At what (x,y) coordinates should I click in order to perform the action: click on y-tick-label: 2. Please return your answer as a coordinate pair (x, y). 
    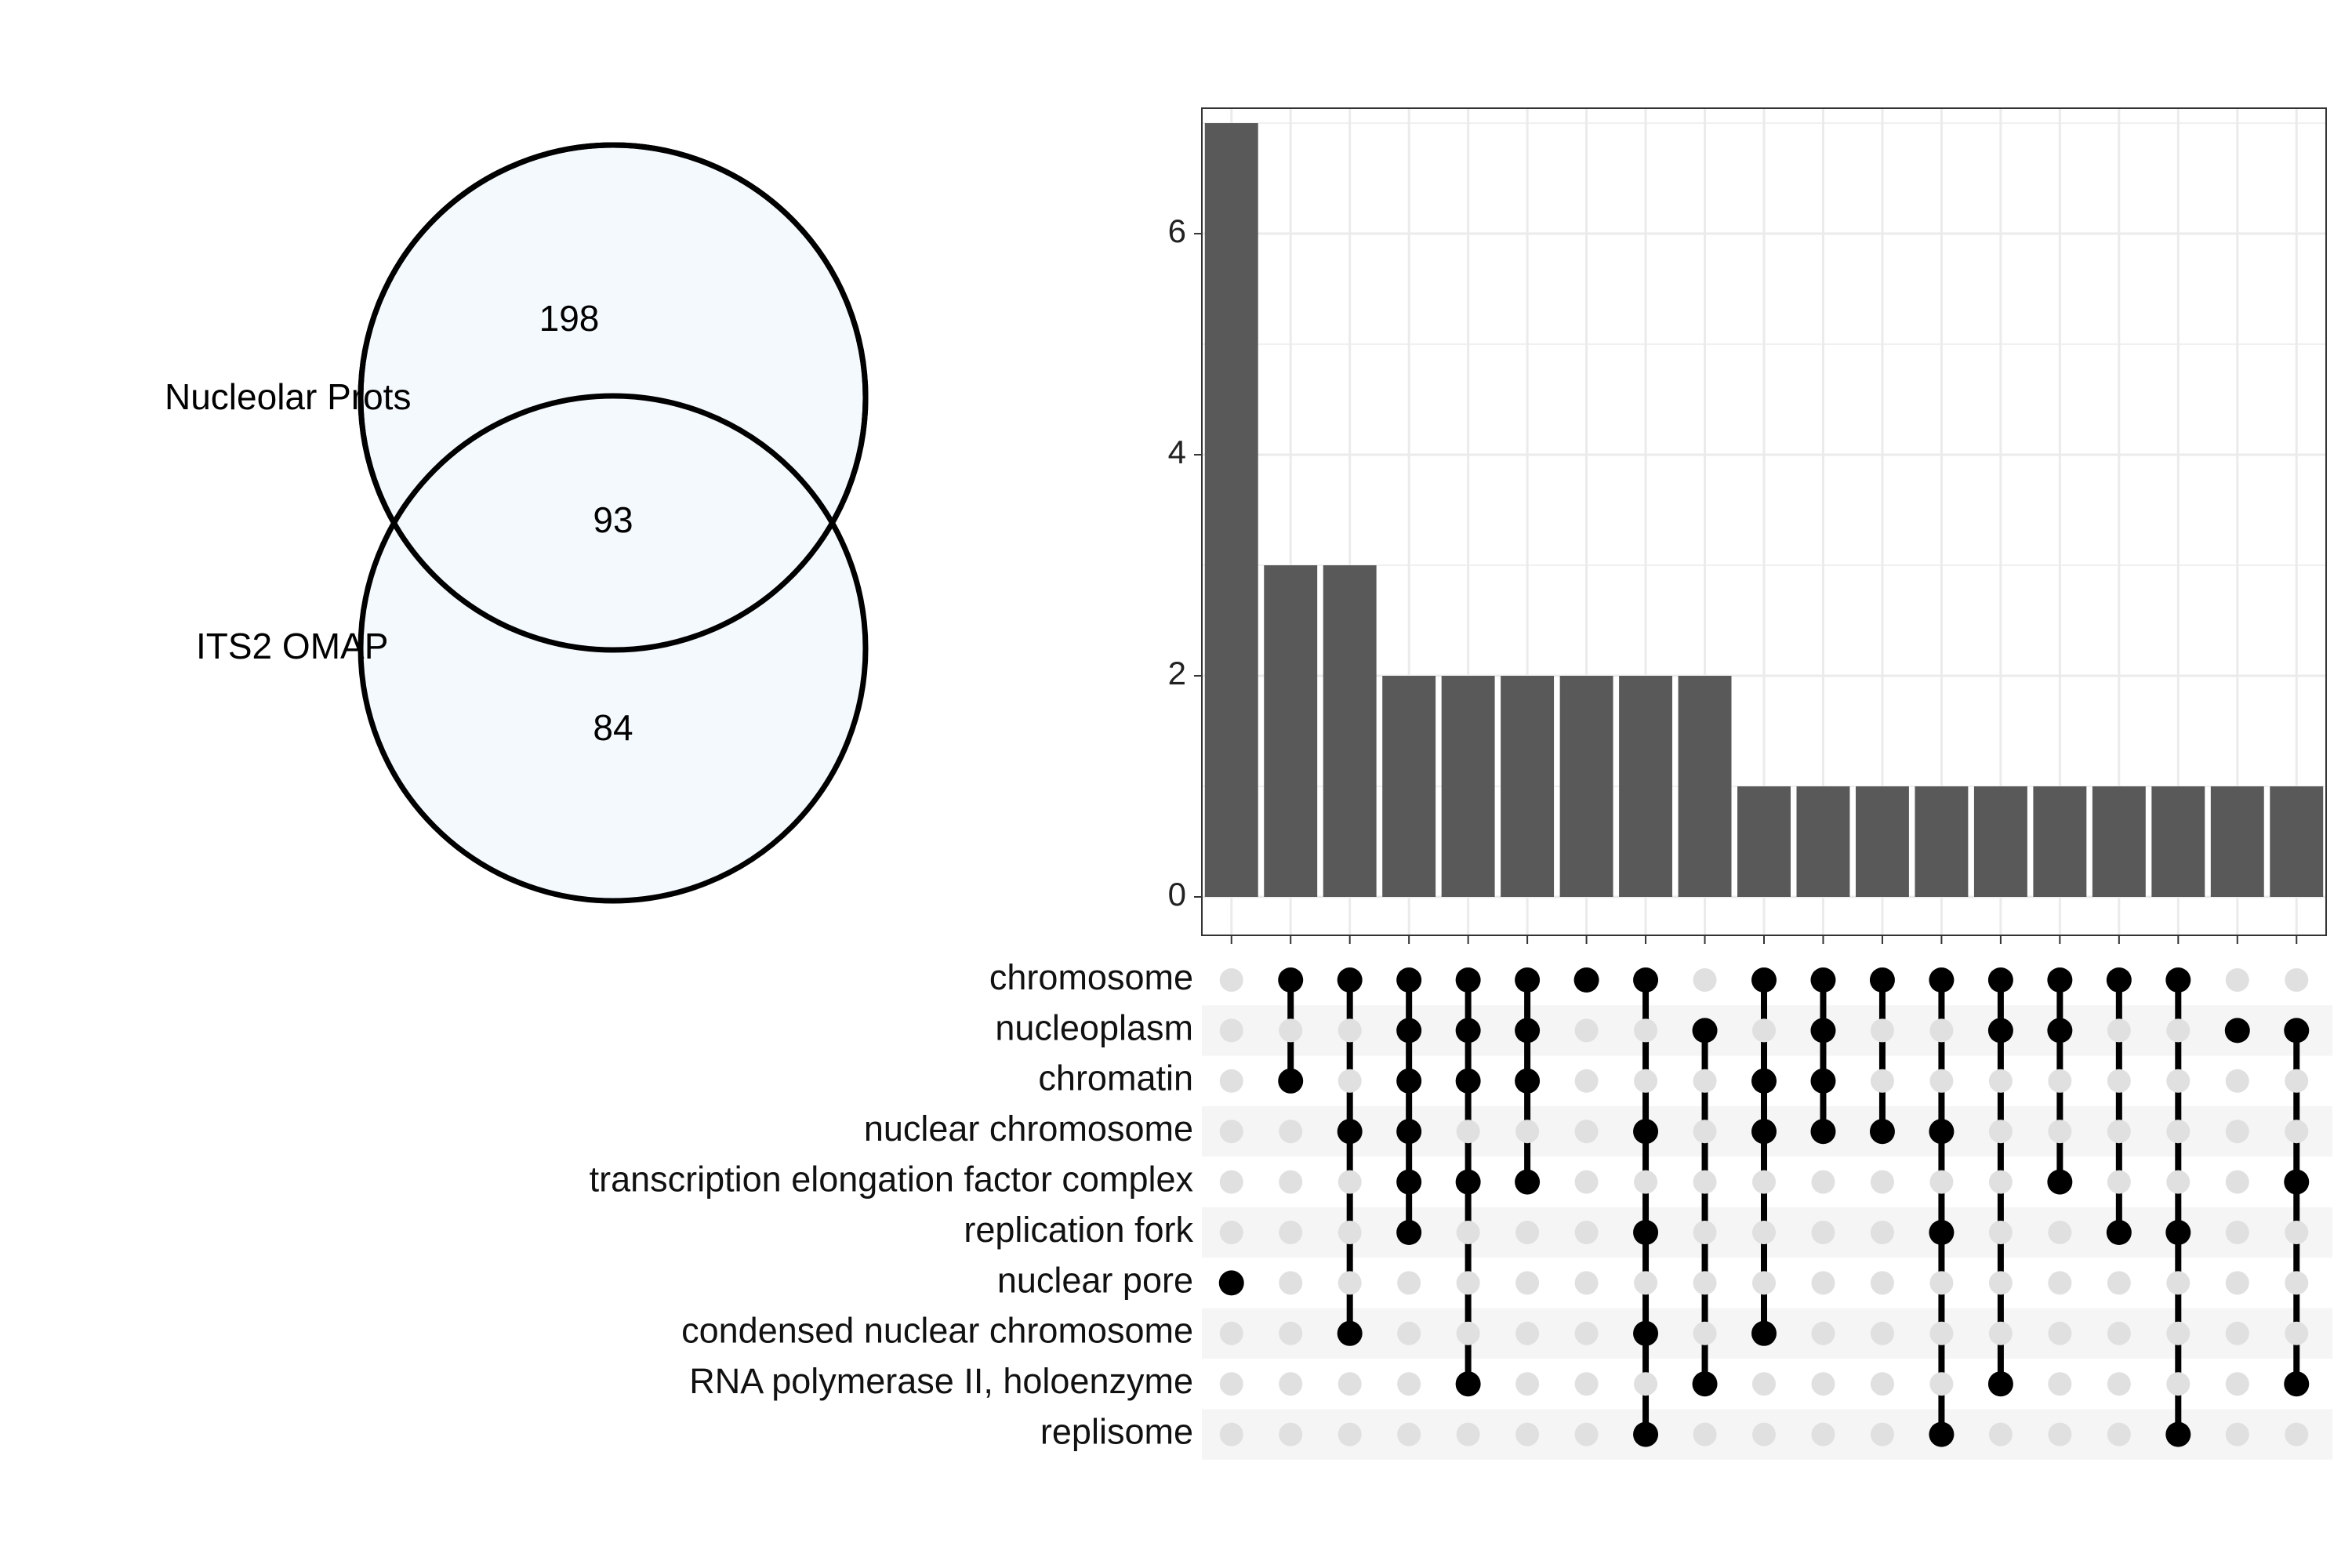
    Looking at the image, I should click on (1177, 673).